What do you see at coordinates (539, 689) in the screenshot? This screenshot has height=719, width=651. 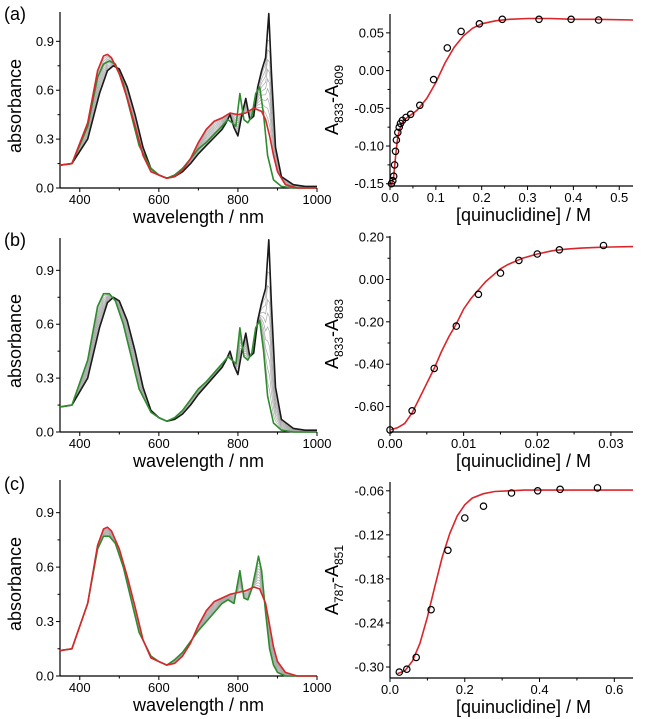 I see `titration-x-tick-label: 0.4` at bounding box center [539, 689].